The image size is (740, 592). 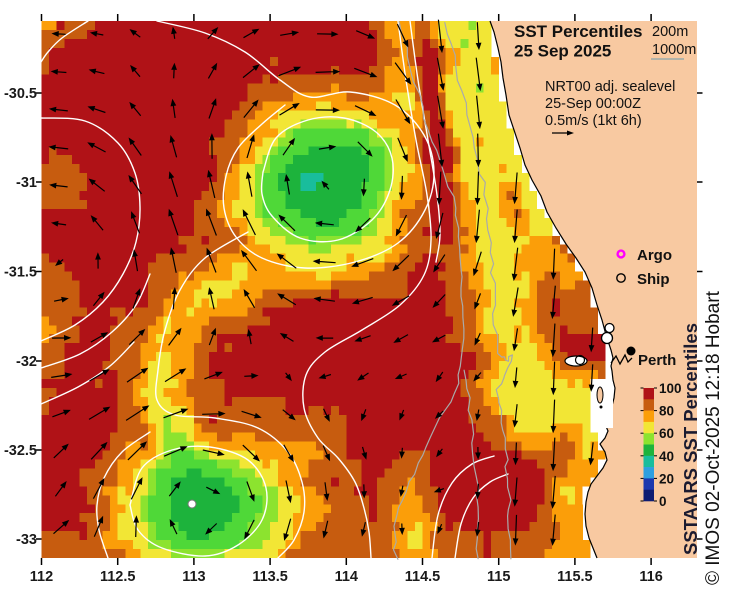 I want to click on svg-text: SST Percentiles, so click(x=578, y=31).